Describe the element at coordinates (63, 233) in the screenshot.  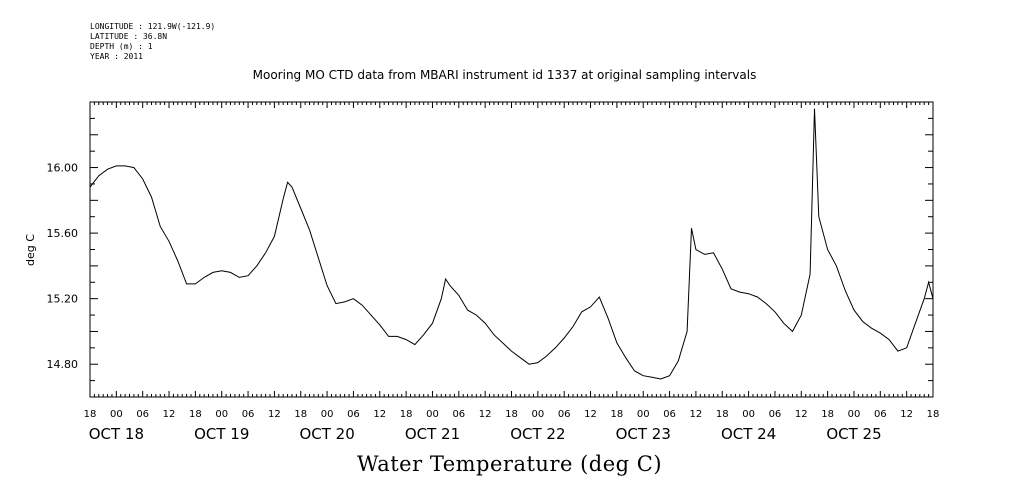
I see `y-tick-label: 15.60` at that location.